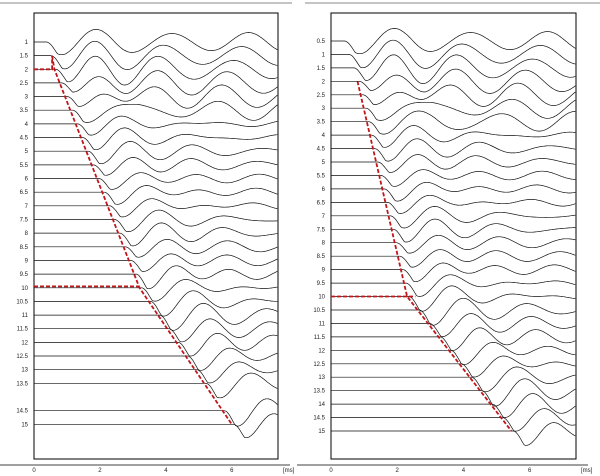 The height and width of the screenshot is (476, 600). Describe the element at coordinates (321, 150) in the screenshot. I see `trace-label: 4.5` at that location.